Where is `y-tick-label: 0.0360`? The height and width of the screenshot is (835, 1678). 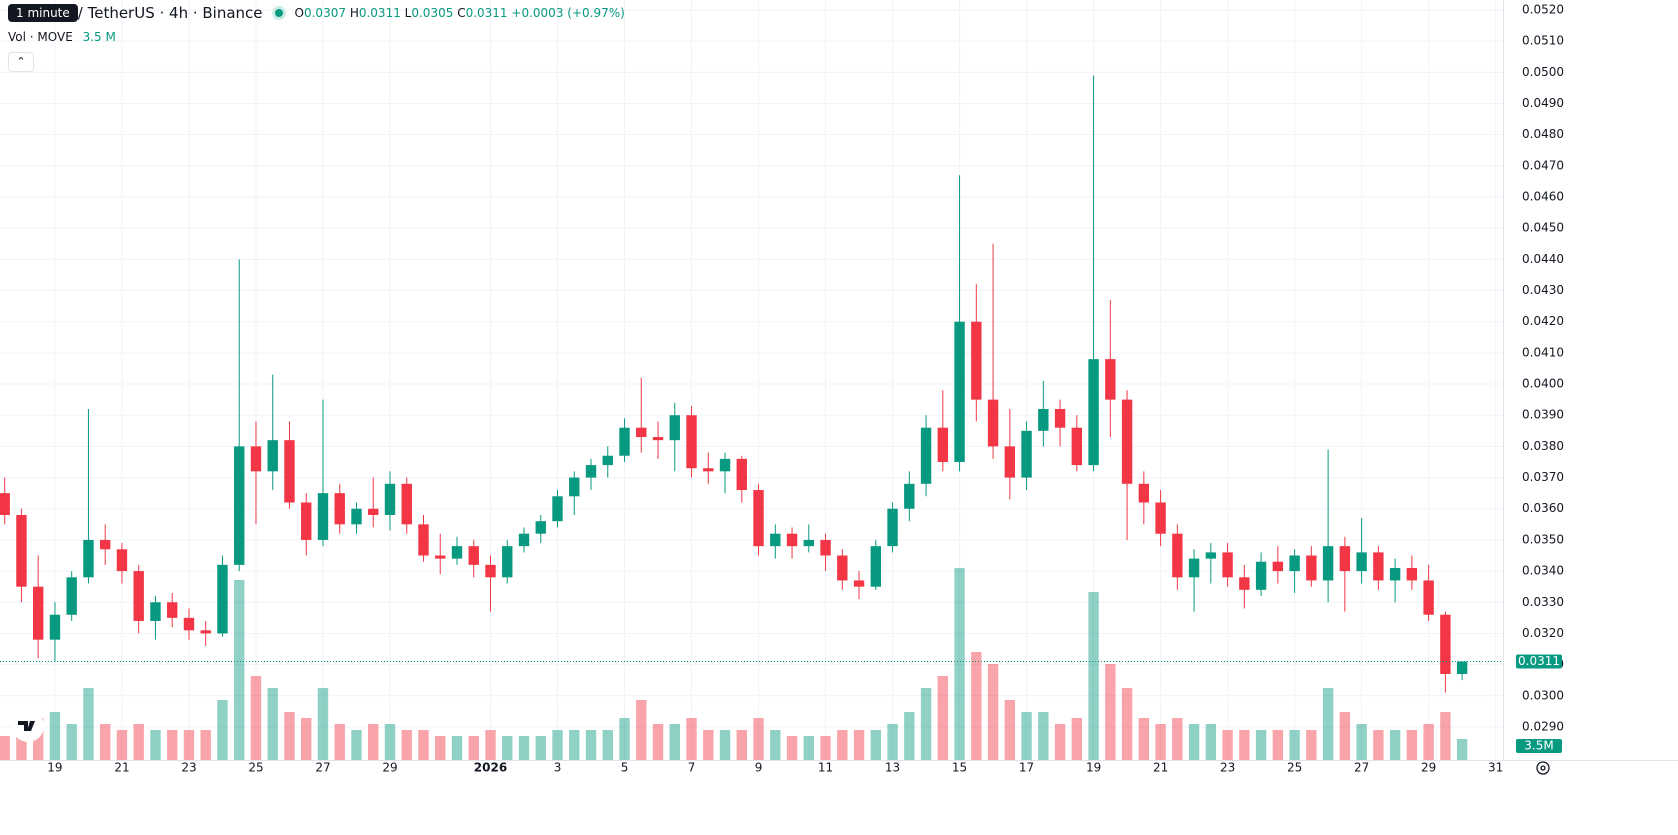 y-tick-label: 0.0360 is located at coordinates (1543, 508).